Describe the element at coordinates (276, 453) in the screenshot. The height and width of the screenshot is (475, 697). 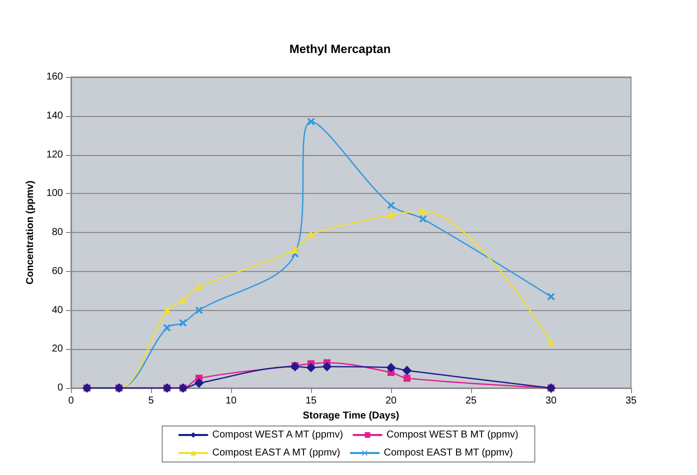
I see `legend-label: Compost EAST A MT (ppmv)` at that location.